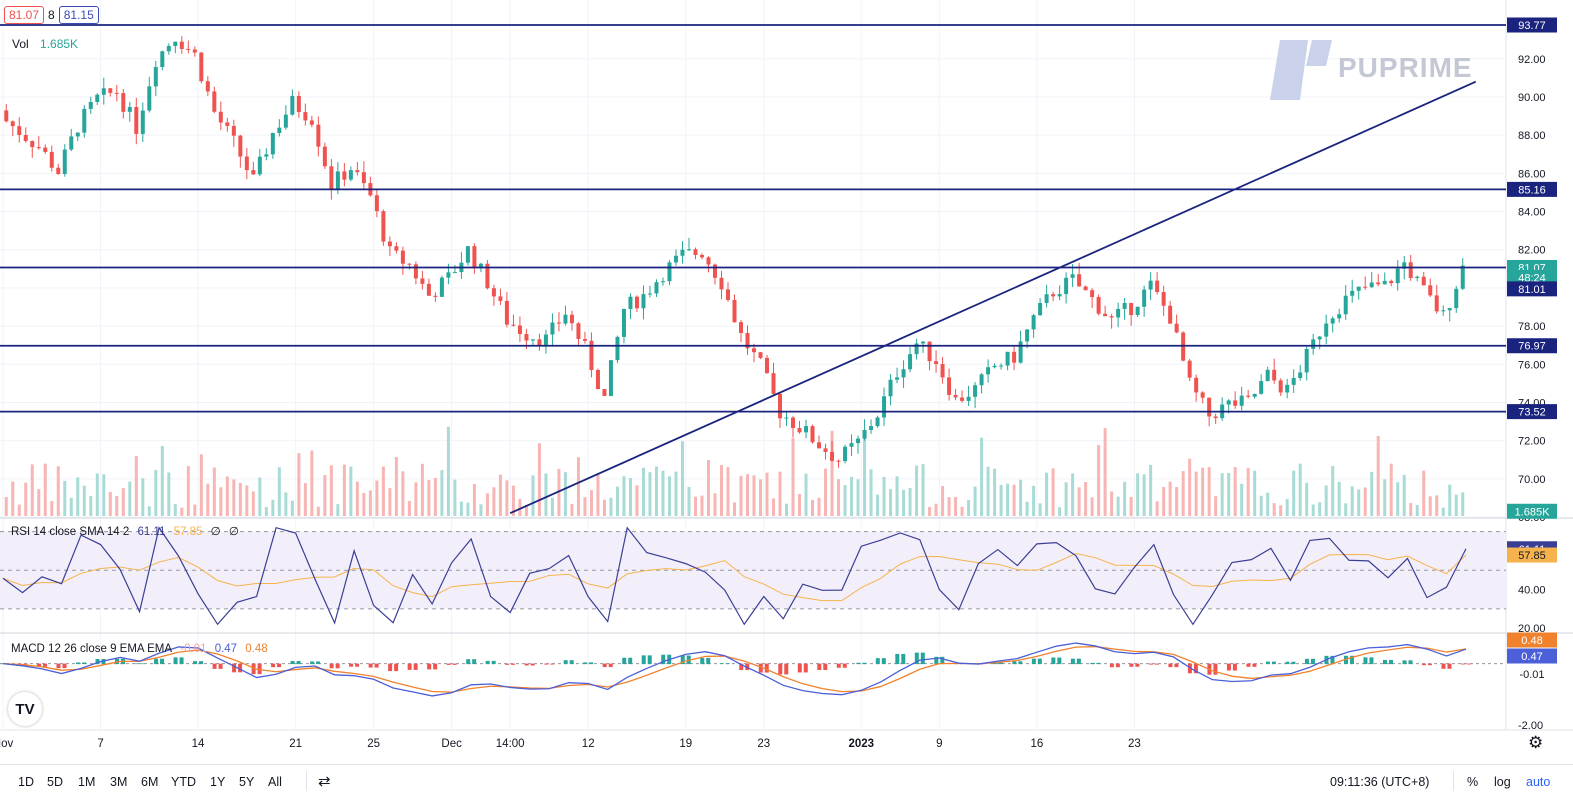  Describe the element at coordinates (87, 782) in the screenshot. I see `range-1m: 1M` at that location.